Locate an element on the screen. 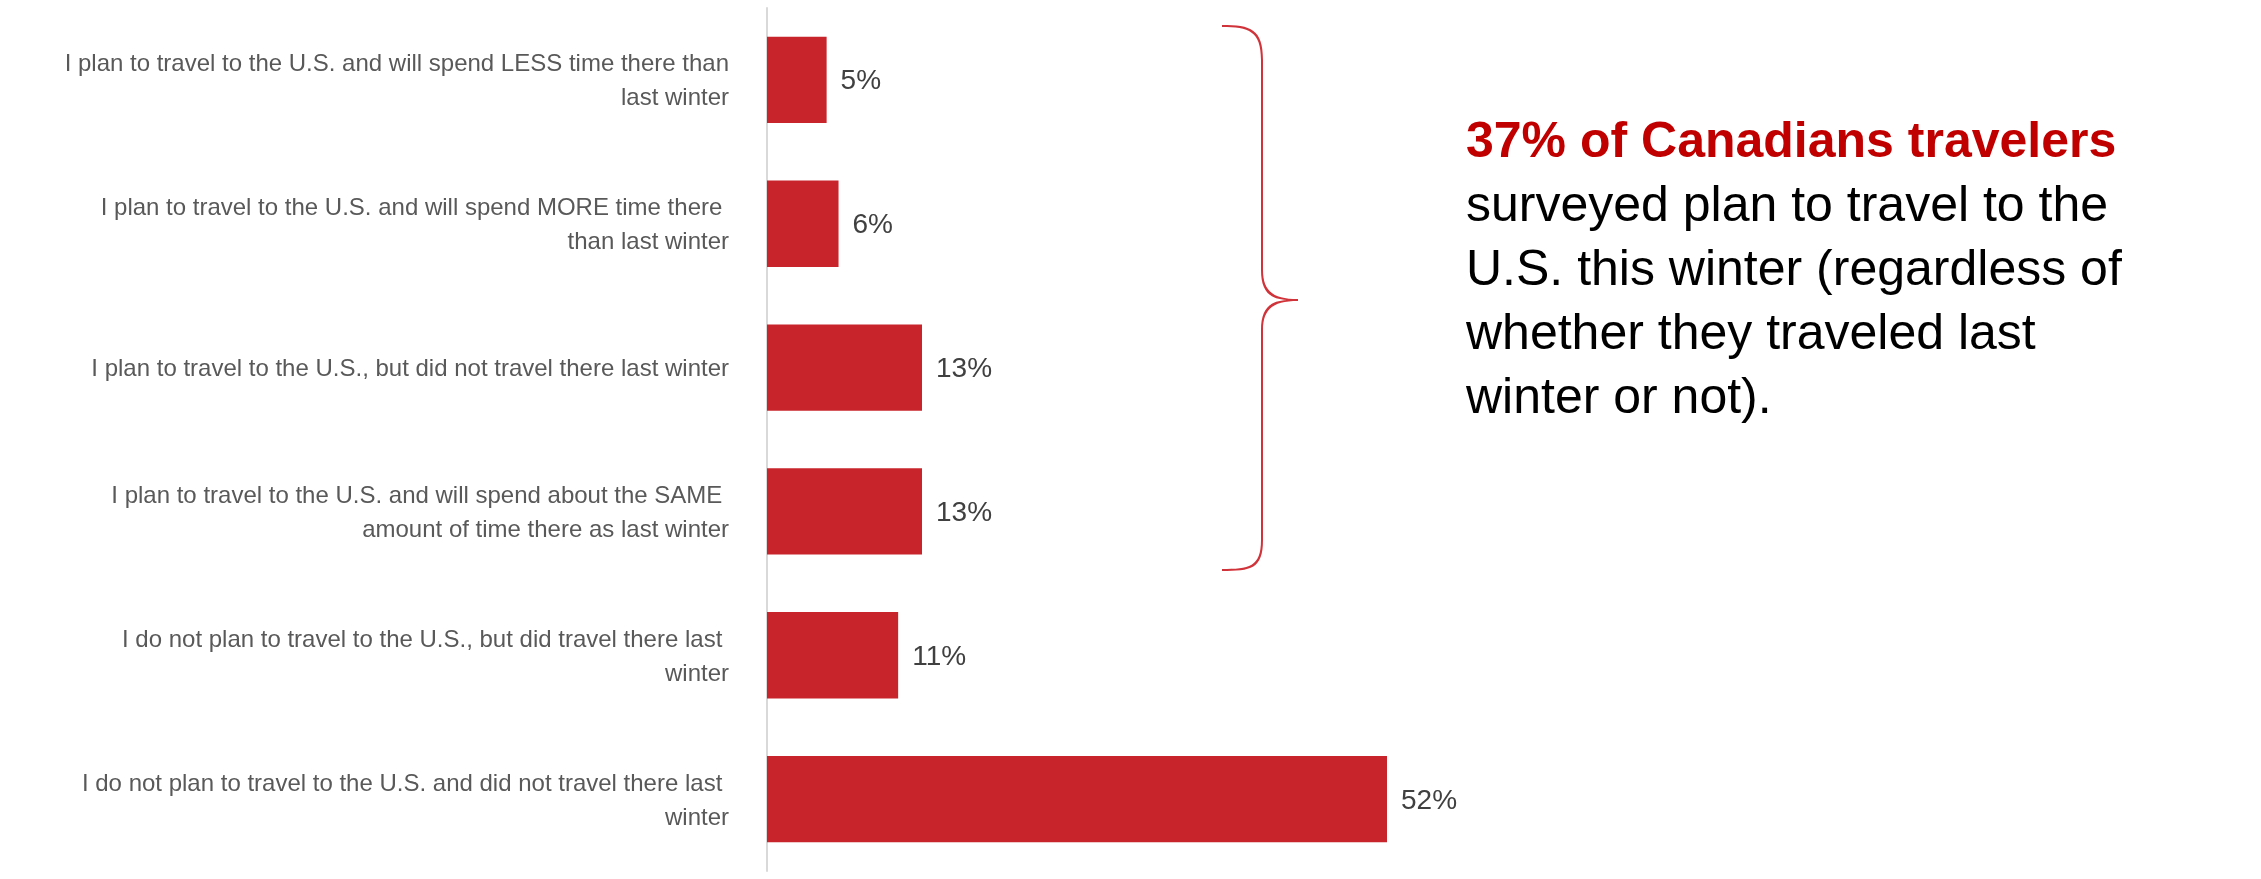 This screenshot has width=2261, height=879. data-label: 11% is located at coordinates (939, 655).